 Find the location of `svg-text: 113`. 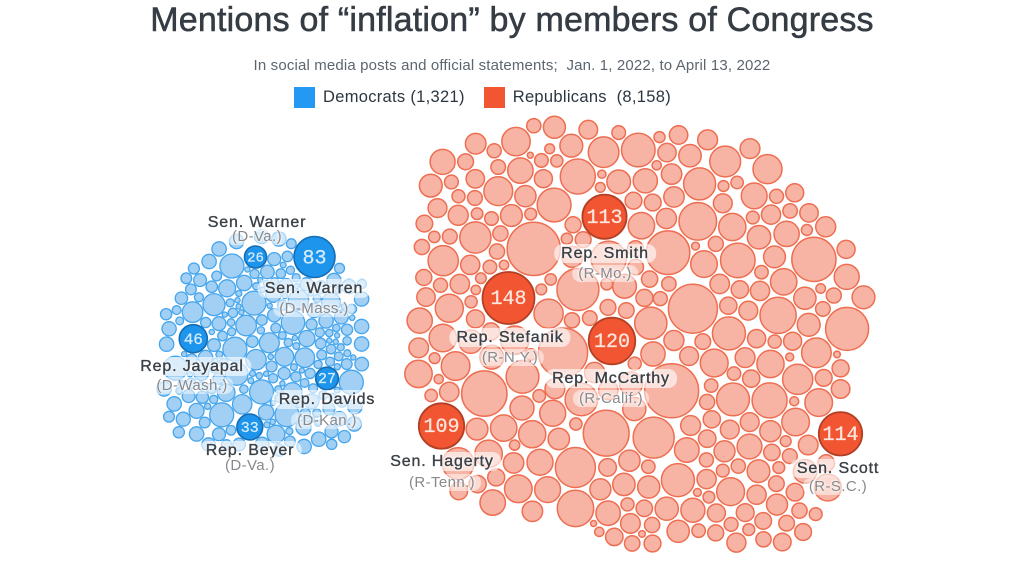

svg-text: 113 is located at coordinates (604, 218).